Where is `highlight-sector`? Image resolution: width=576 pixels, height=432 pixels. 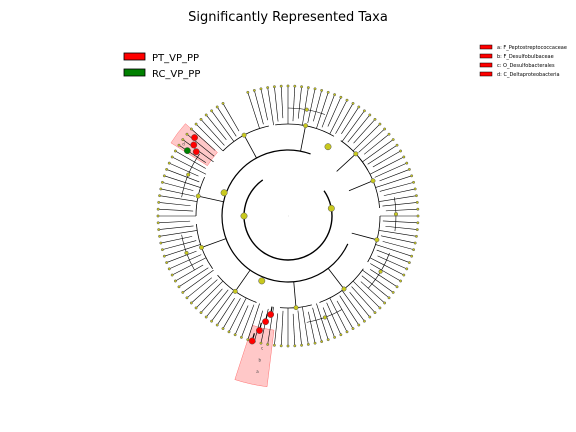
highlight-sector is located at coordinates (254, 356).